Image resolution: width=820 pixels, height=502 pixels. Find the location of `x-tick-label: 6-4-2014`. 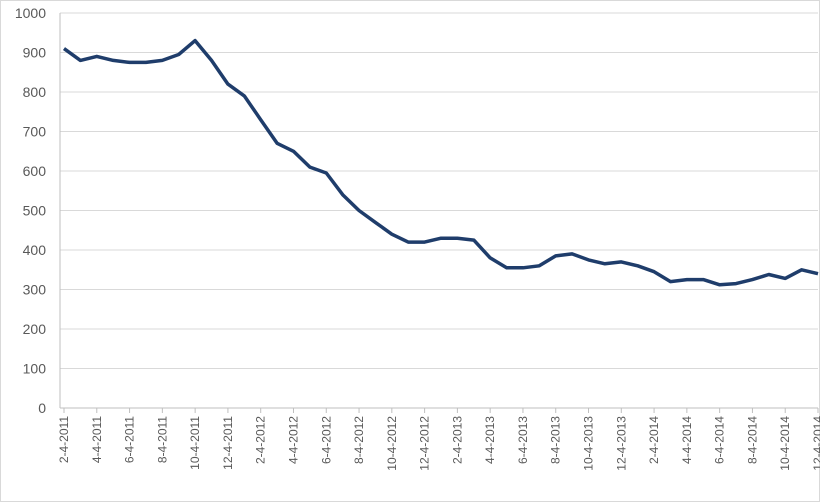

x-tick-label: 6-4-2014 is located at coordinates (720, 440).